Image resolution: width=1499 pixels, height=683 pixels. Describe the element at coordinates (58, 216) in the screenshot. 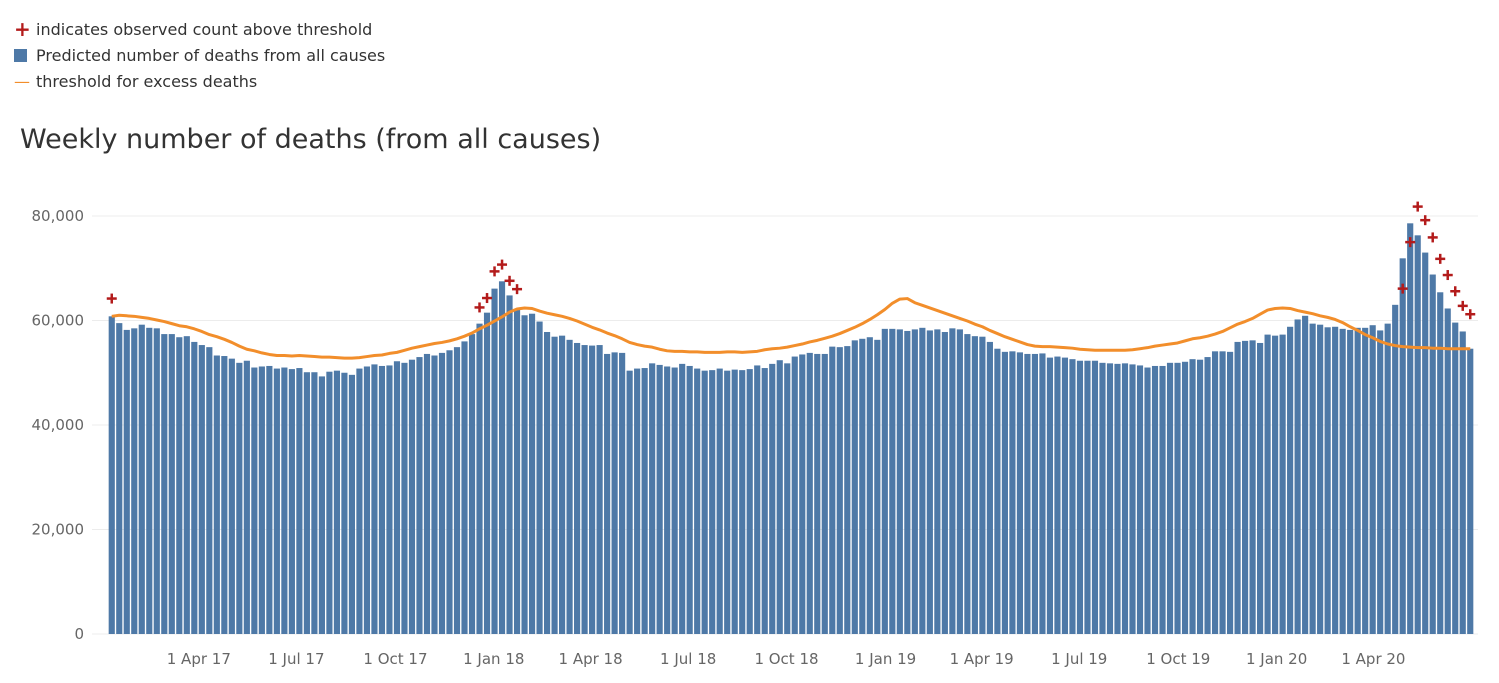

I see `y-tick-label: 80,000` at that location.